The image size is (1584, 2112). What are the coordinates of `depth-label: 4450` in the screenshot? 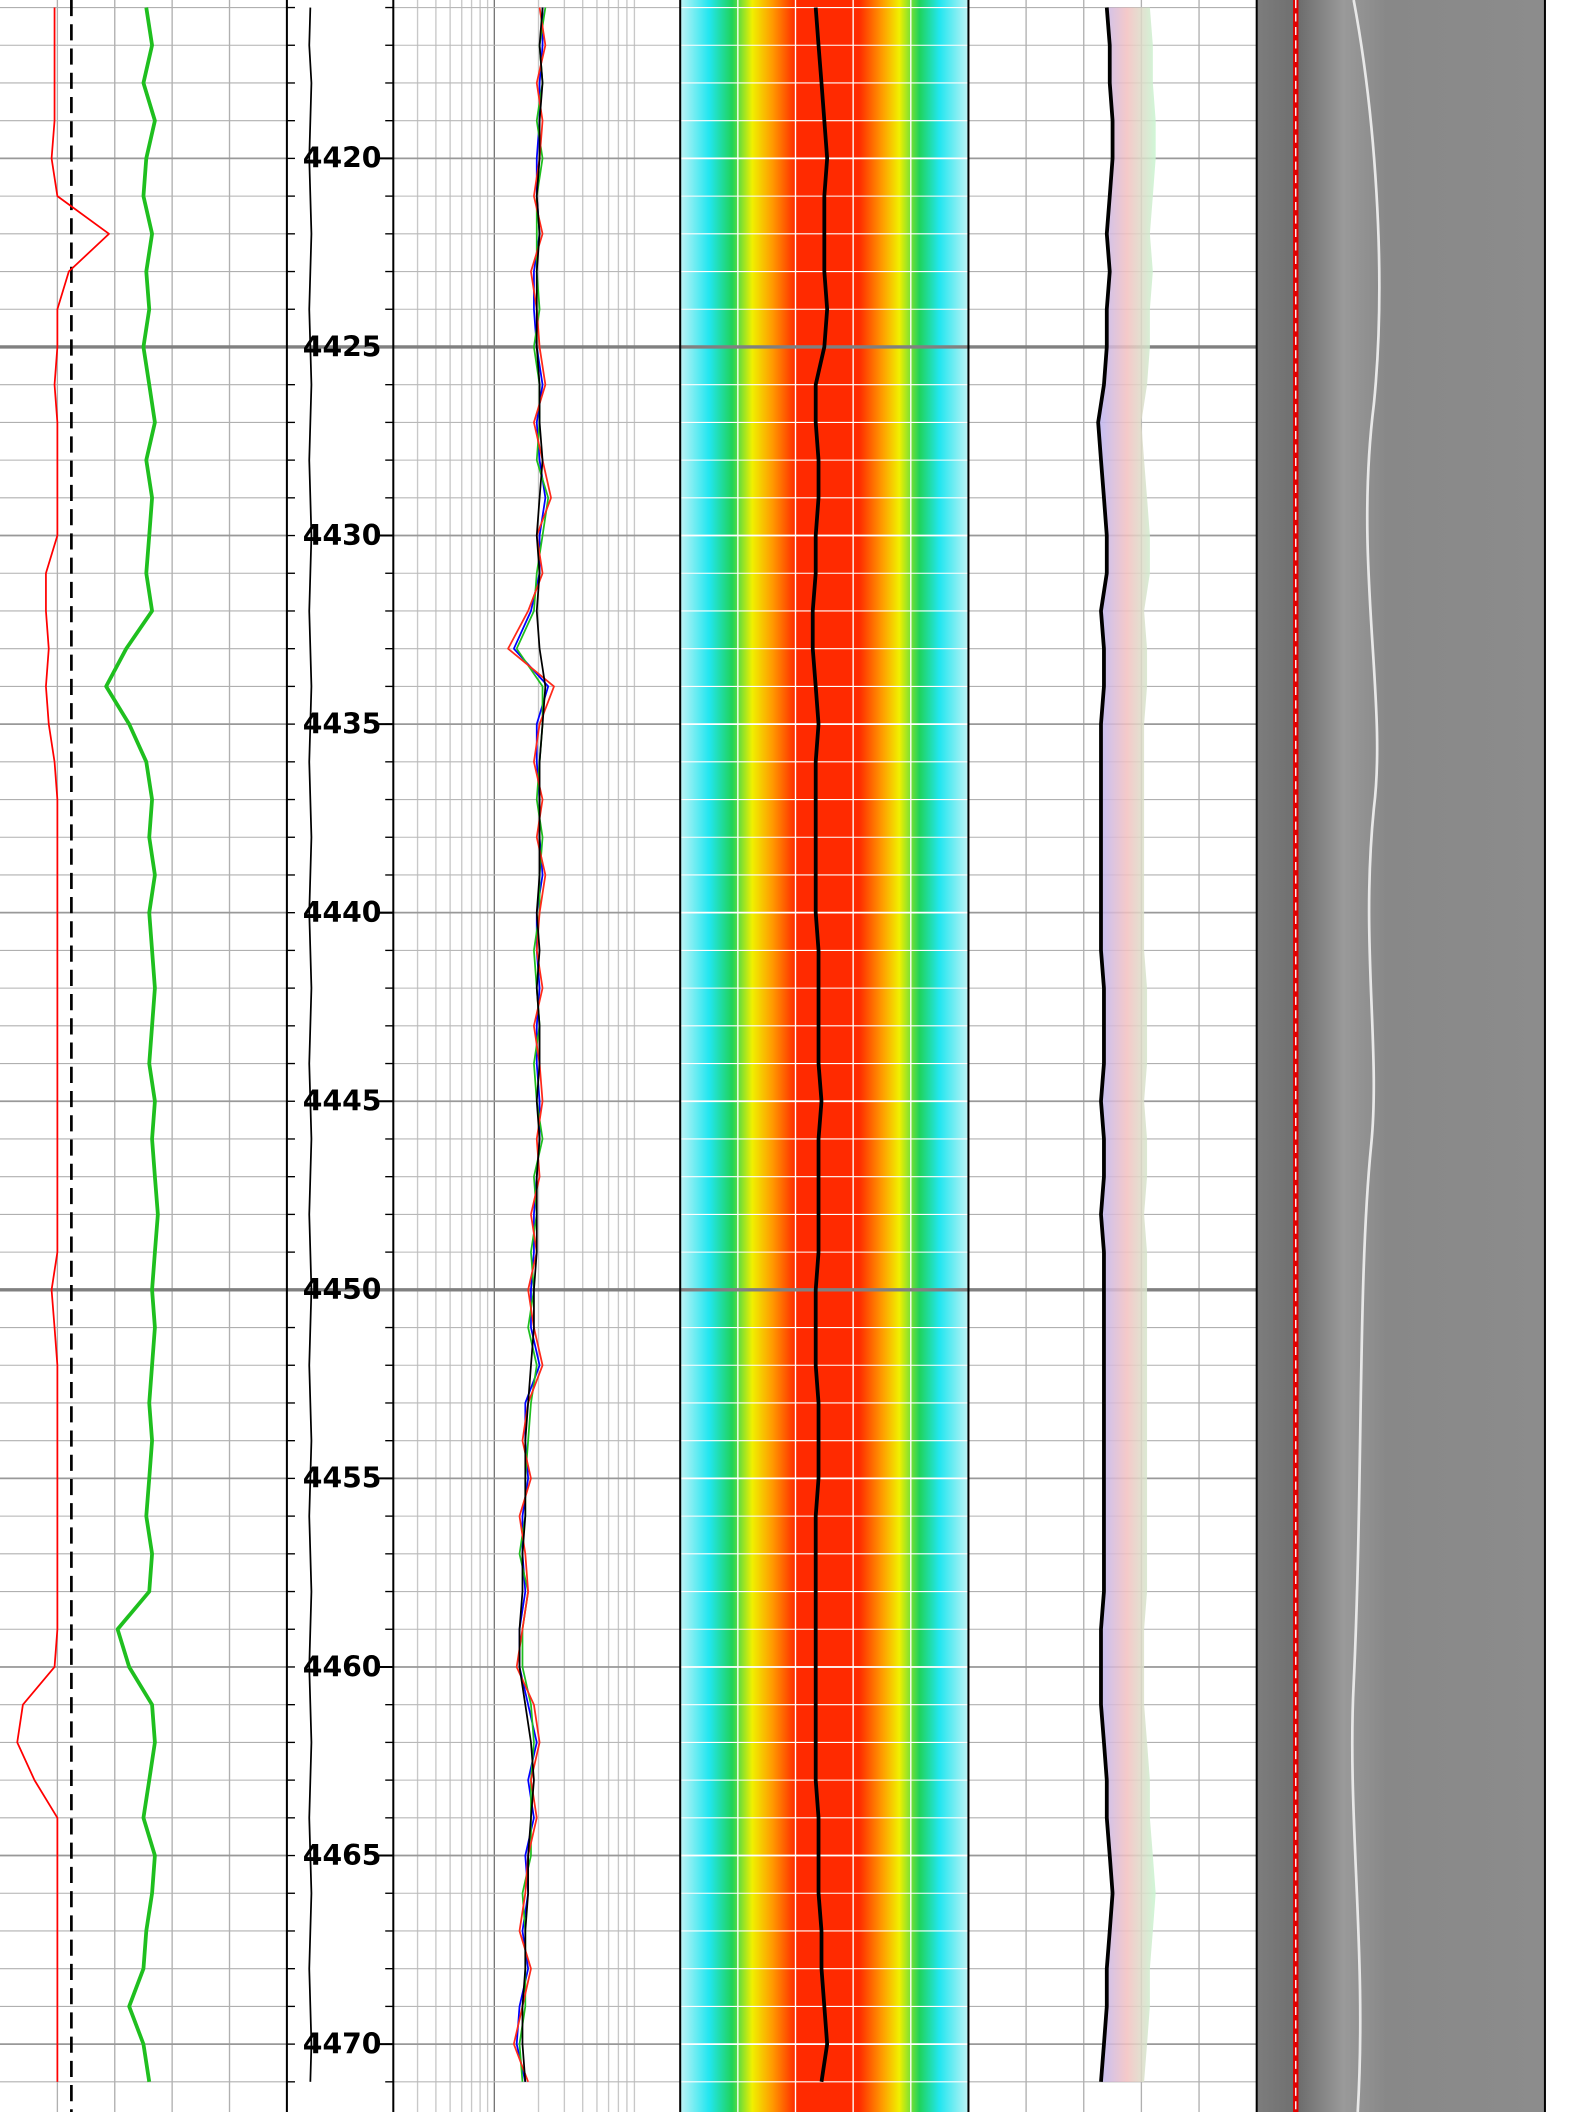 It's located at (342, 1289).